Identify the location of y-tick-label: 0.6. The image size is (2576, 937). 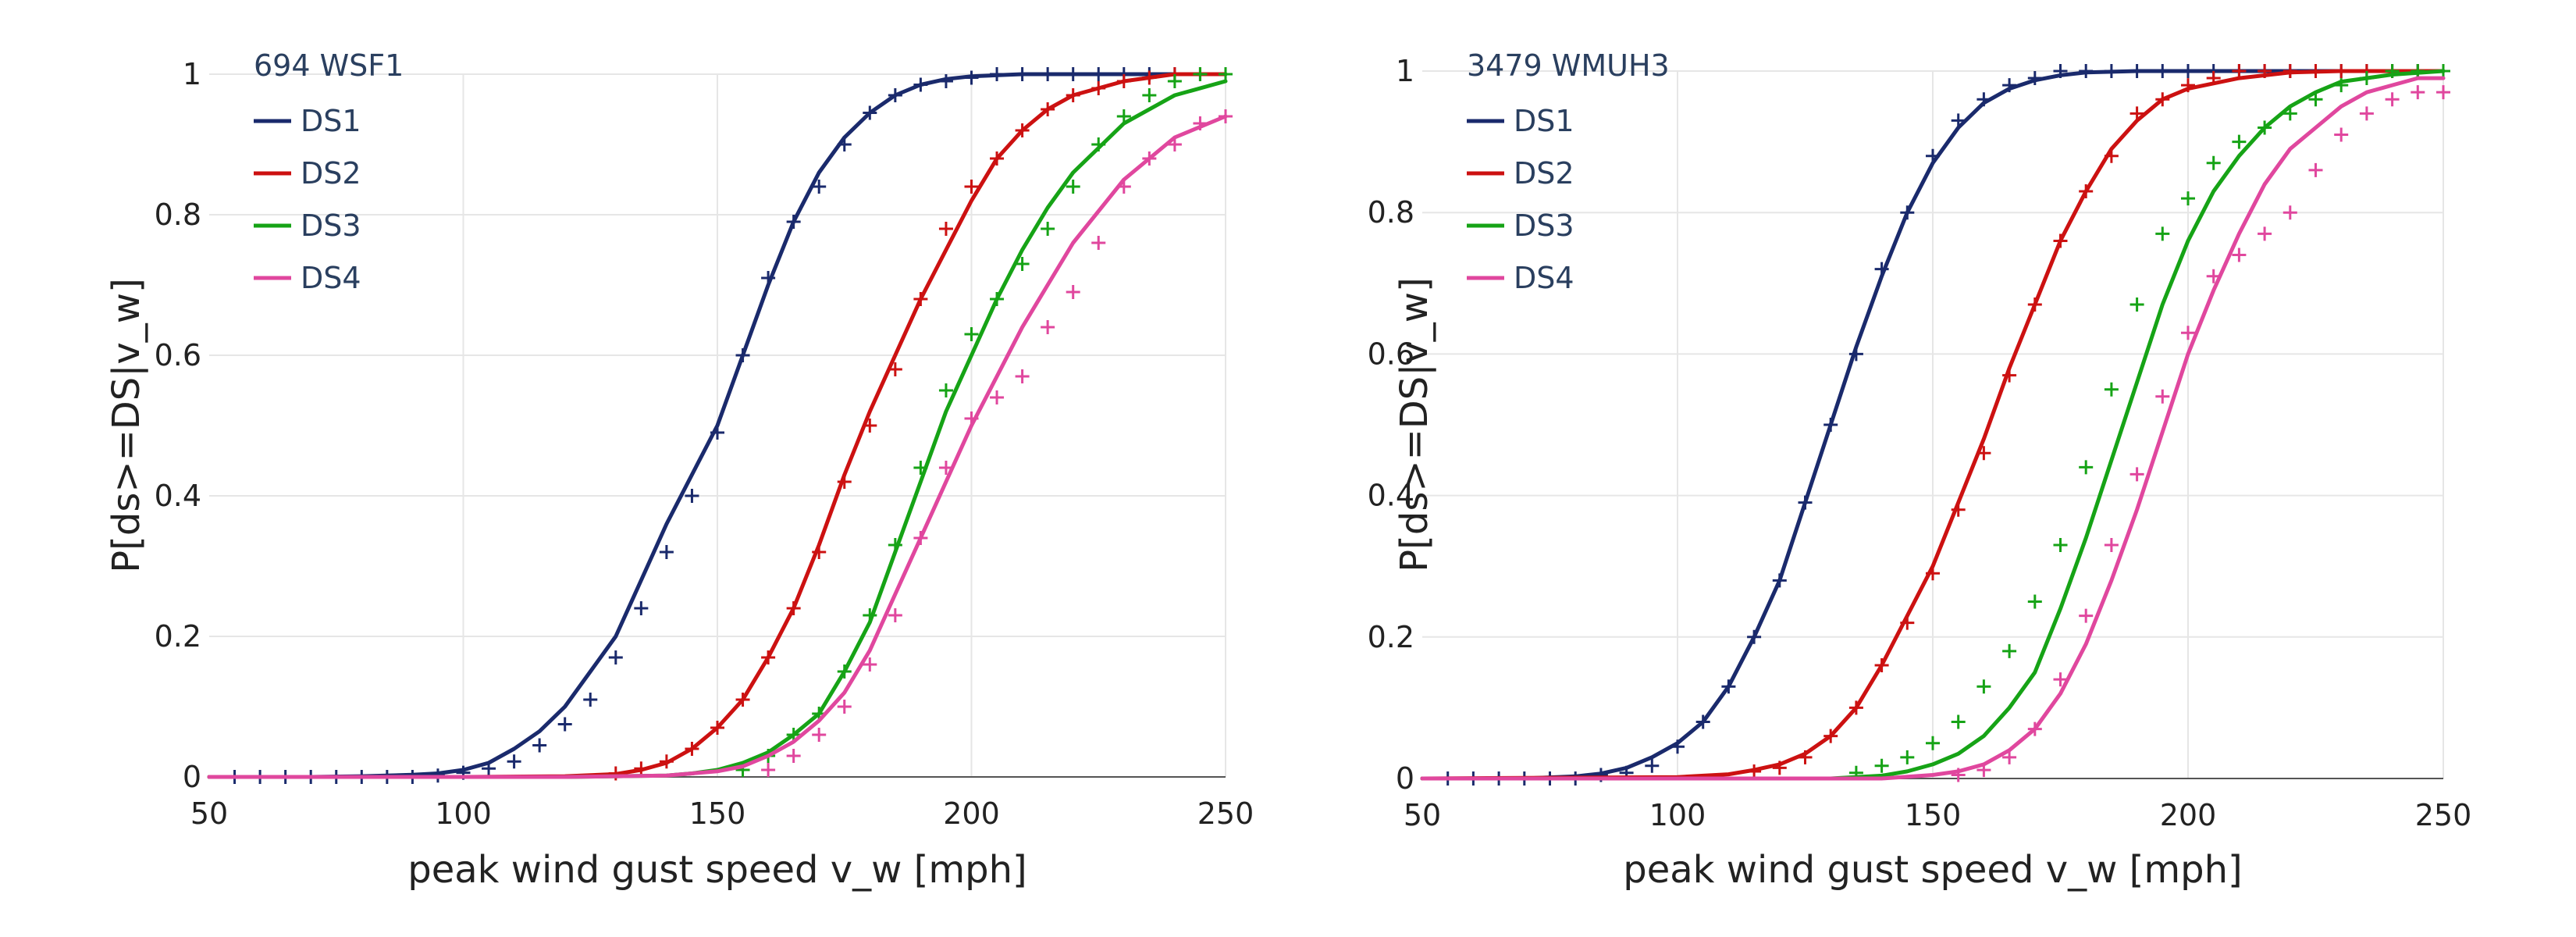
(1391, 354).